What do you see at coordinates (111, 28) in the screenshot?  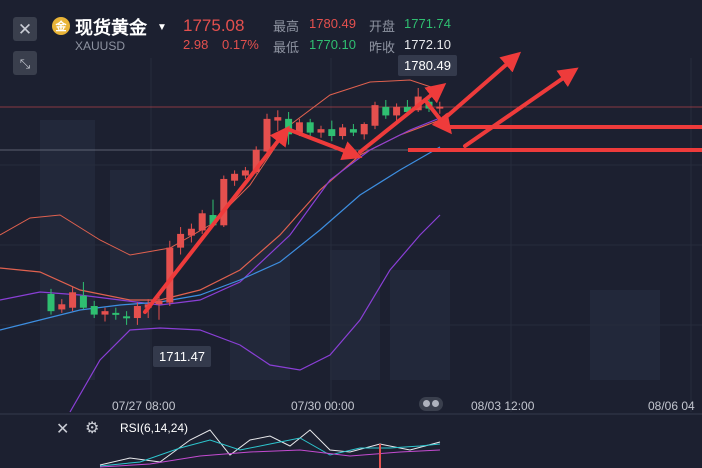 I see `instrument-title: 现货黄金` at bounding box center [111, 28].